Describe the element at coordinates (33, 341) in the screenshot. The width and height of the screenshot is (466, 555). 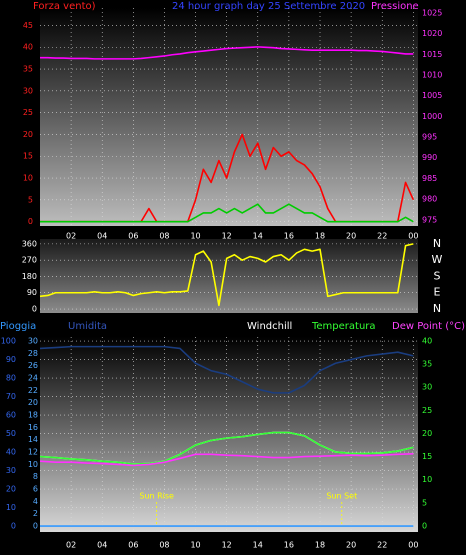
I see `y3-tick-label: 30` at that location.